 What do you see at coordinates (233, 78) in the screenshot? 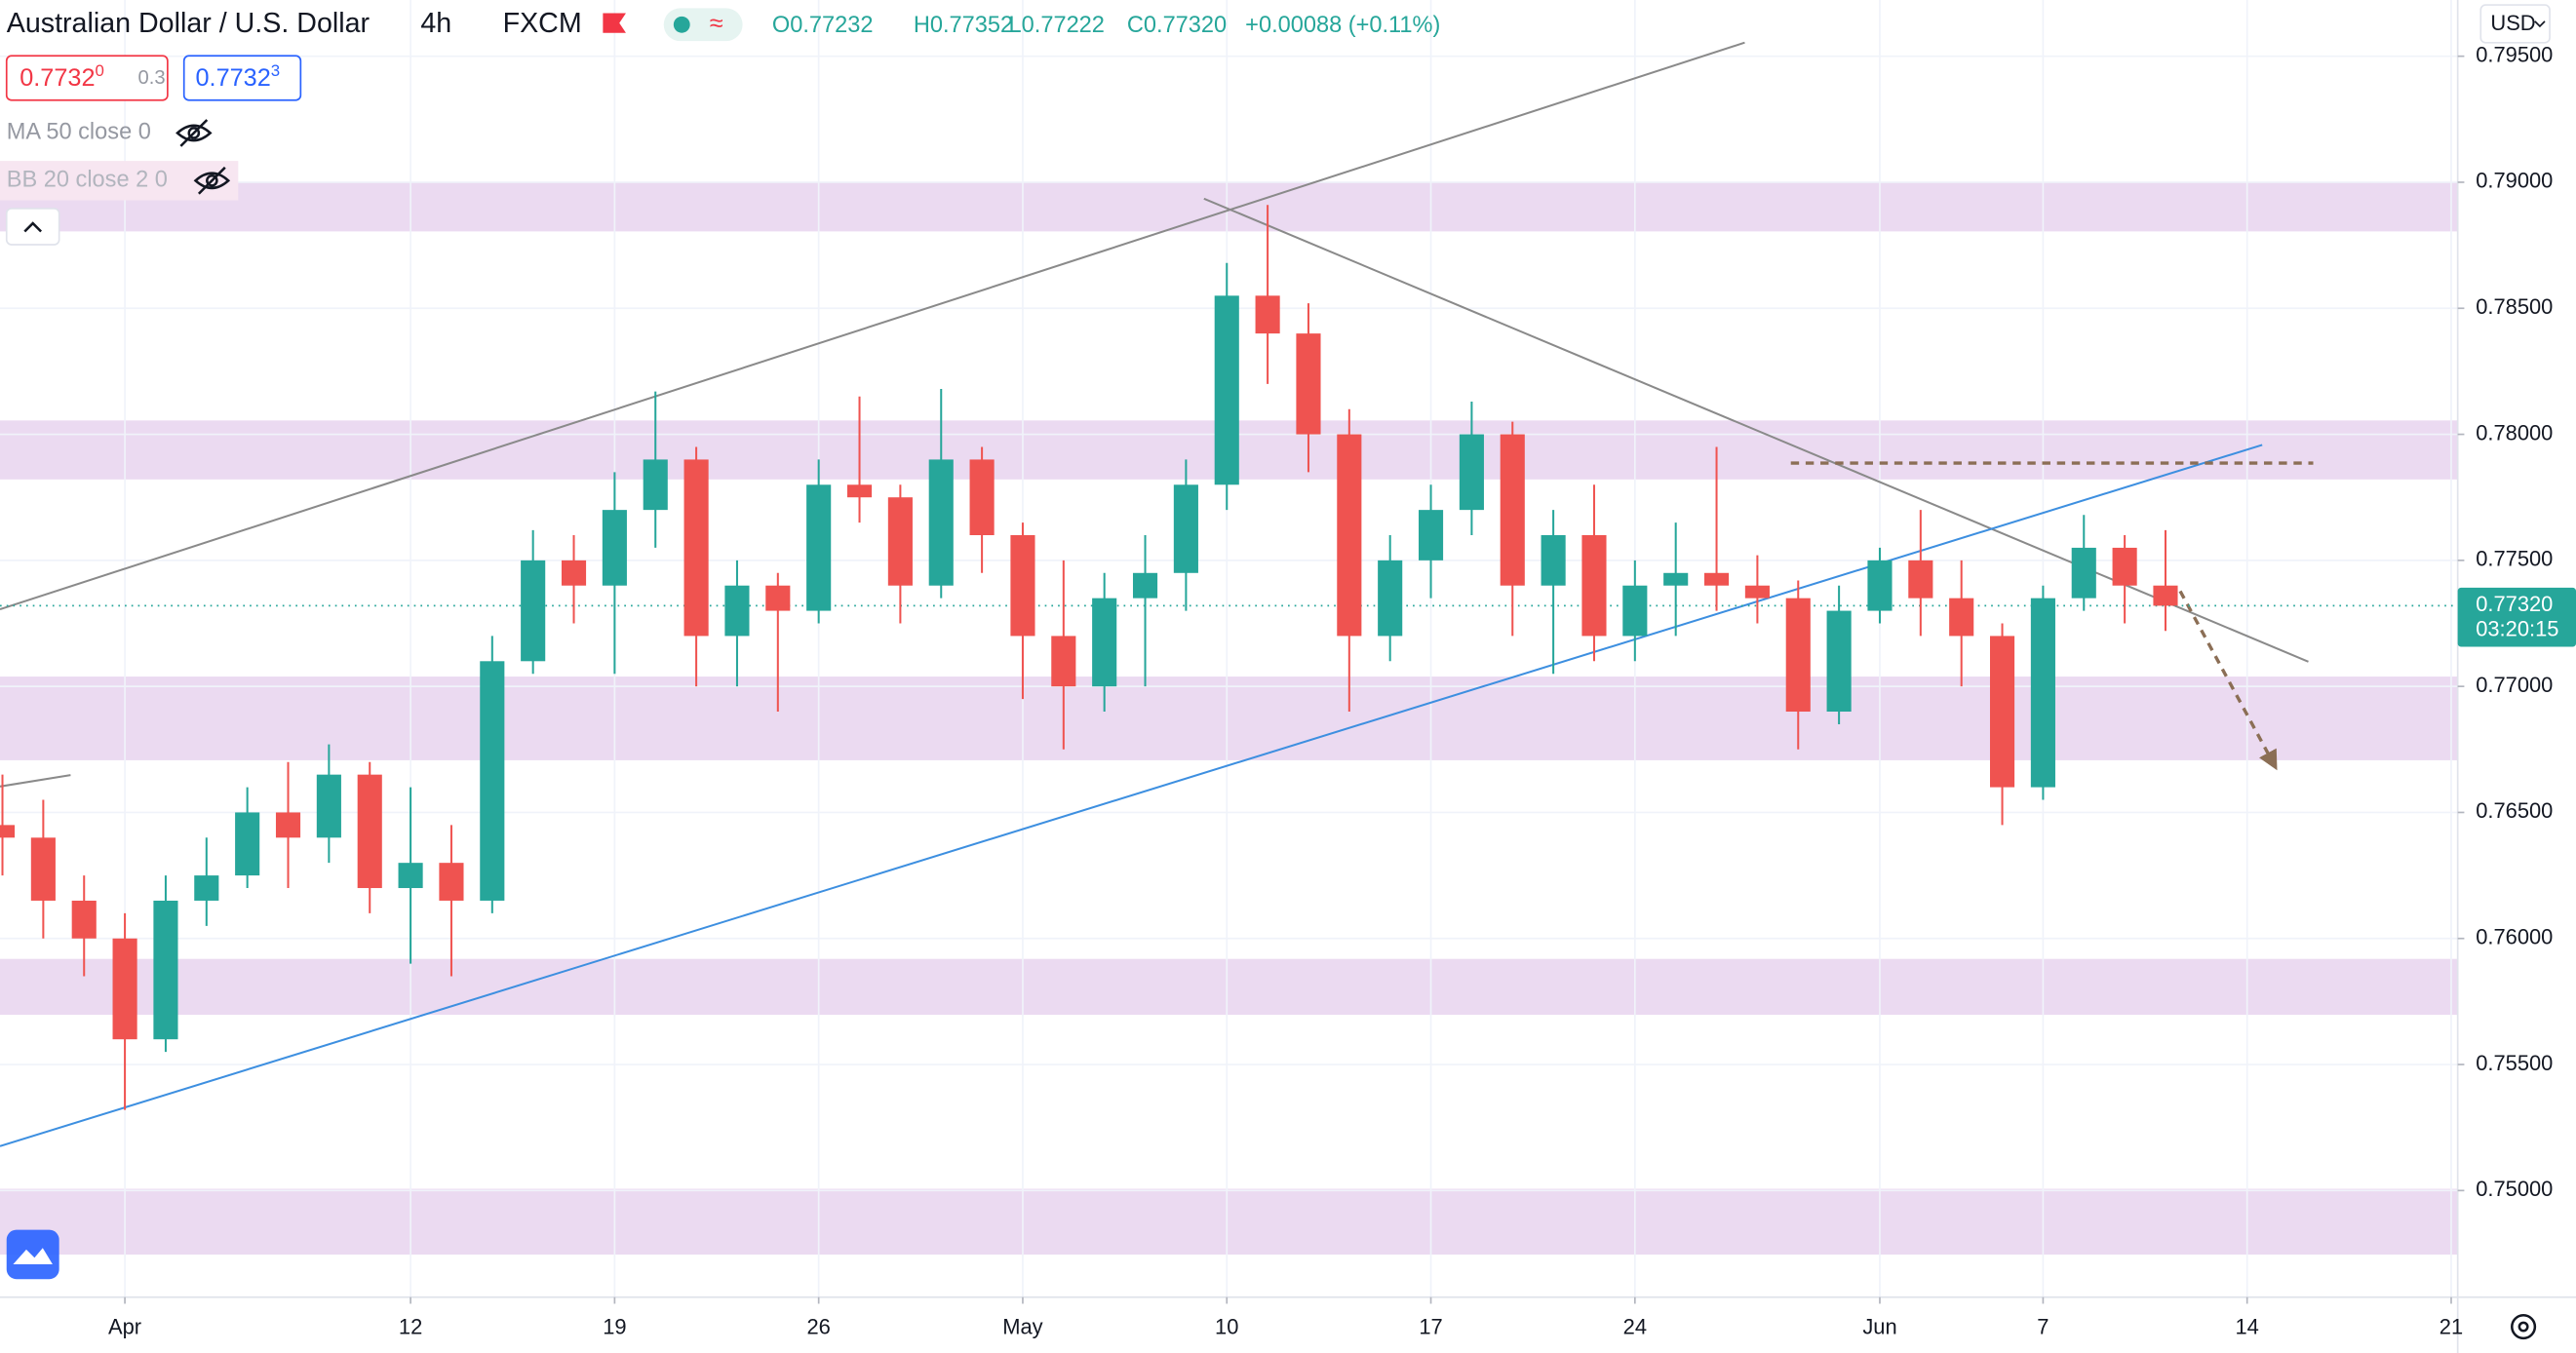
I see `ask-main: 0.7732` at bounding box center [233, 78].